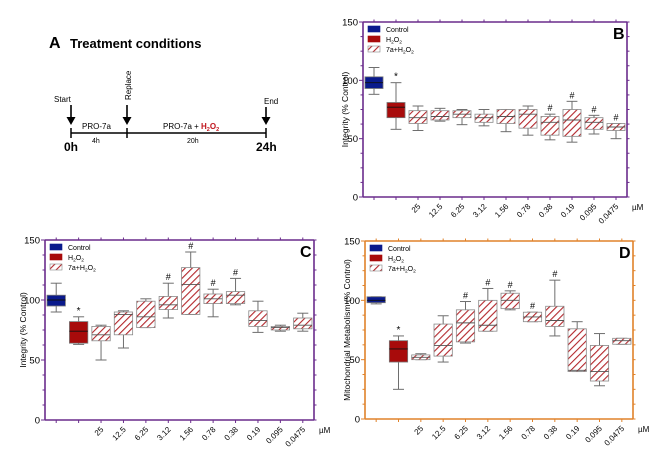  I want to click on x-tick-label: 1.56, so click(506, 433).